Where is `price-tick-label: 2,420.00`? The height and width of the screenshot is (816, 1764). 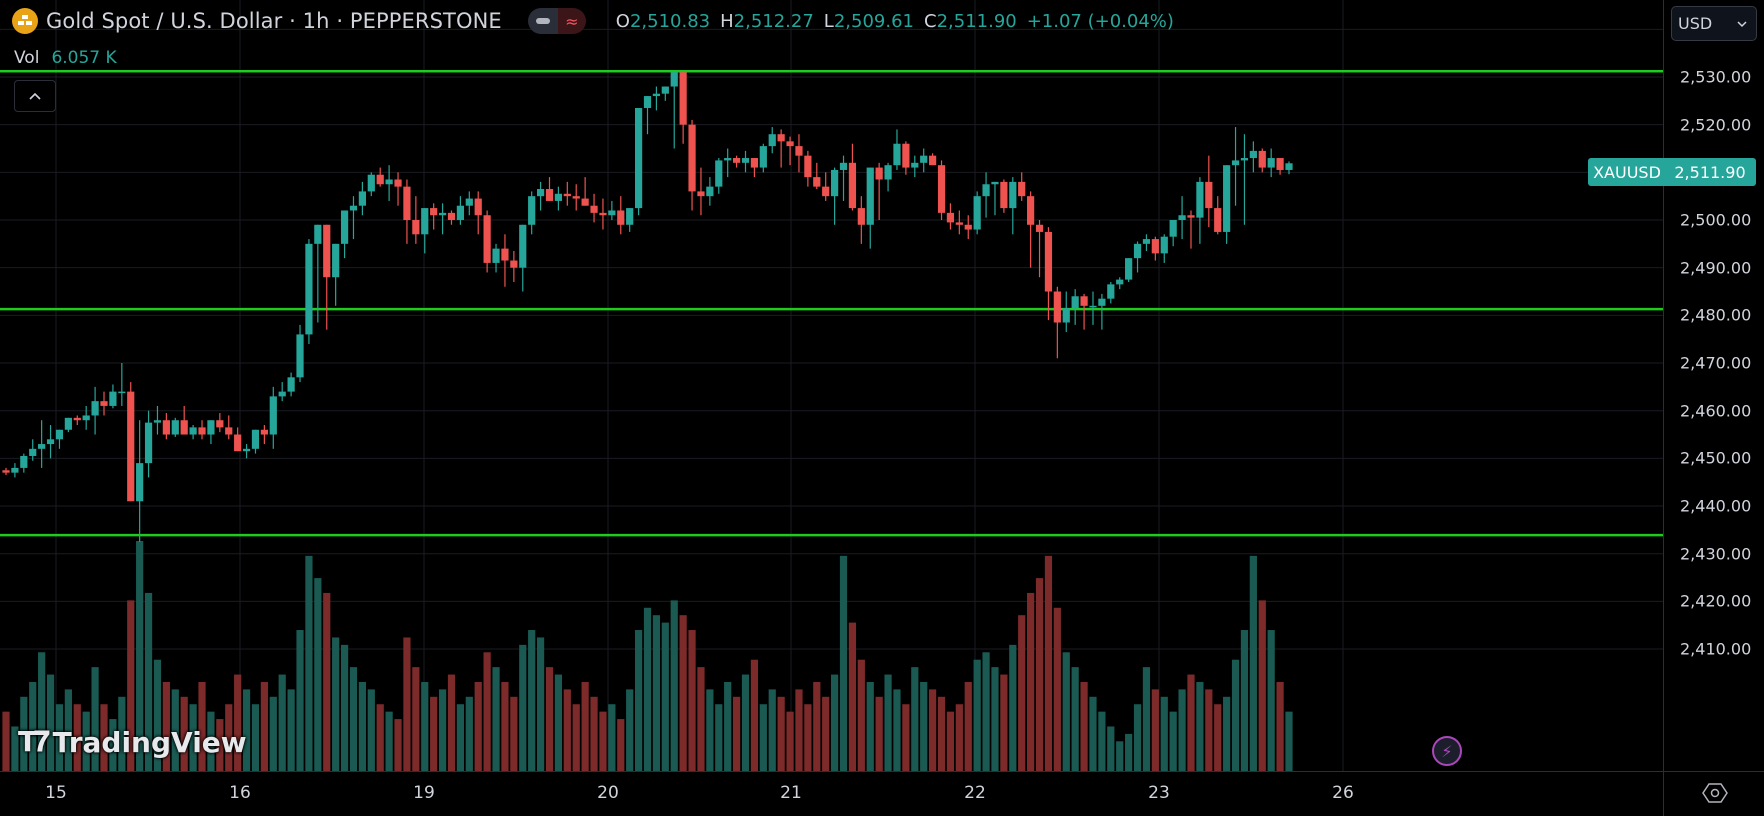
price-tick-label: 2,420.00 is located at coordinates (1716, 601).